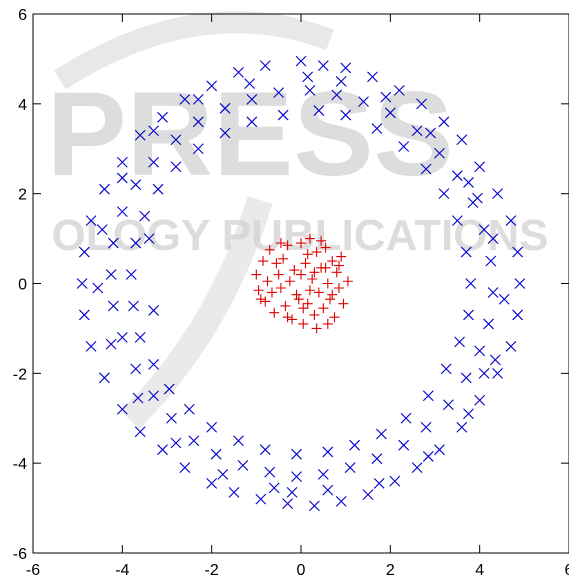 The height and width of the screenshot is (581, 569). Describe the element at coordinates (33, 570) in the screenshot. I see `x-tick-label-0: -6` at that location.